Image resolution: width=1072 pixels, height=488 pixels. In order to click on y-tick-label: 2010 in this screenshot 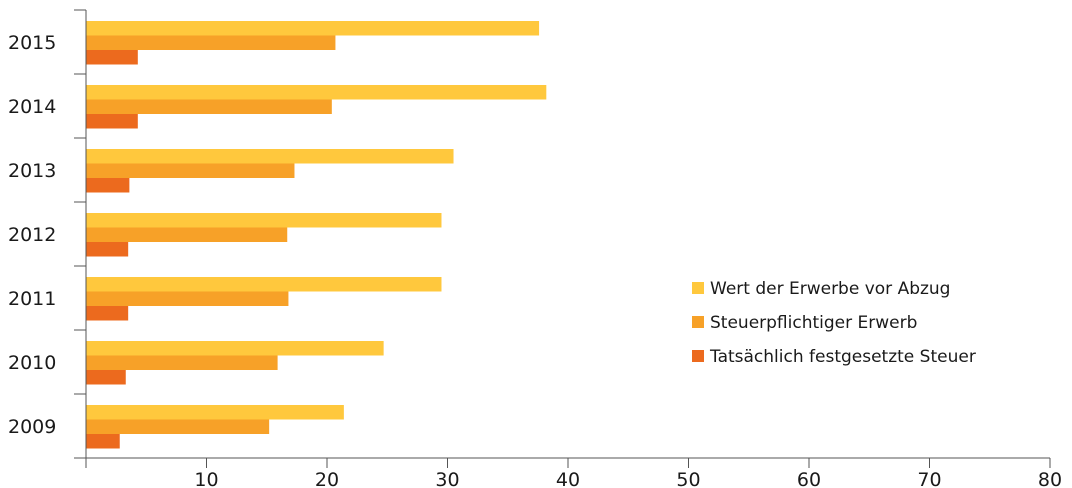, I will do `click(32, 363)`.